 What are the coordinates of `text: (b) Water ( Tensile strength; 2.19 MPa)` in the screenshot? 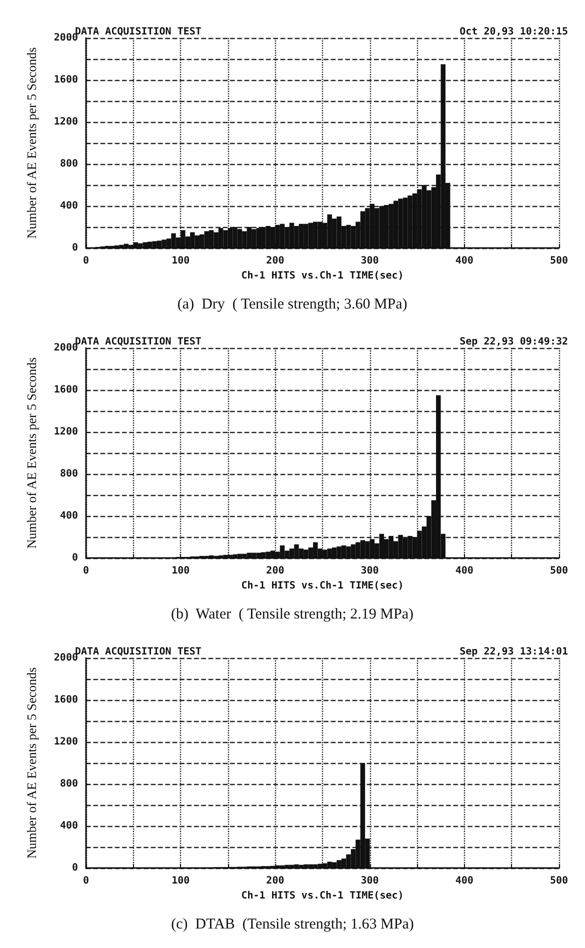 It's located at (292, 614).